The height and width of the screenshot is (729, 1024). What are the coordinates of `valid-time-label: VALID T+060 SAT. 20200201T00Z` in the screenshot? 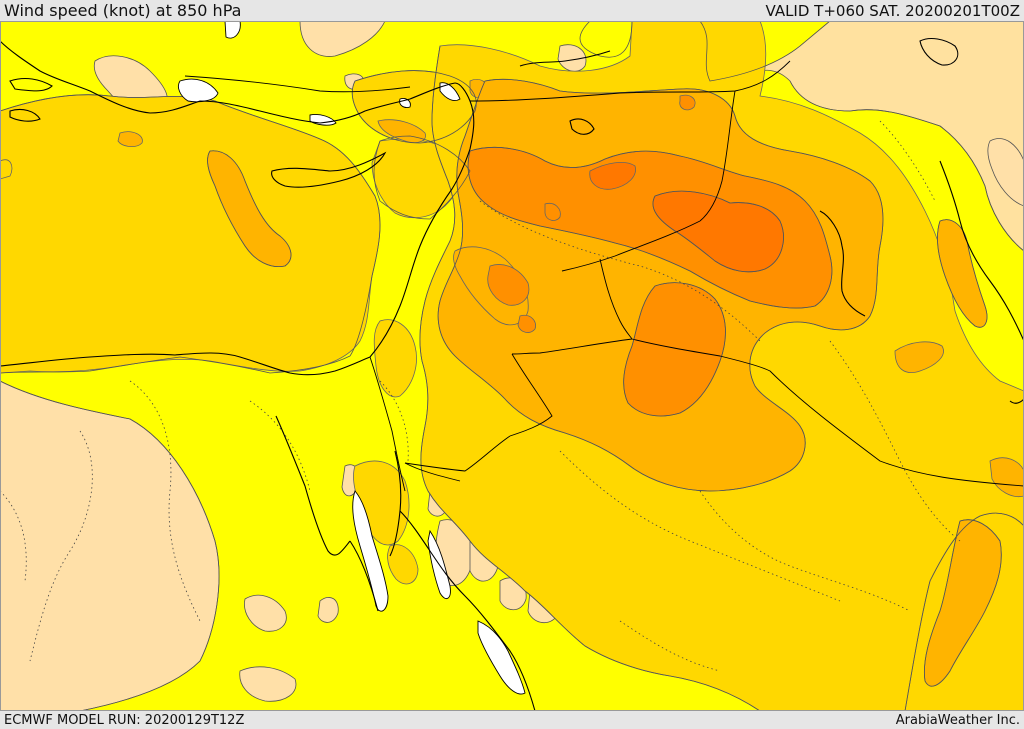 It's located at (892, 11).